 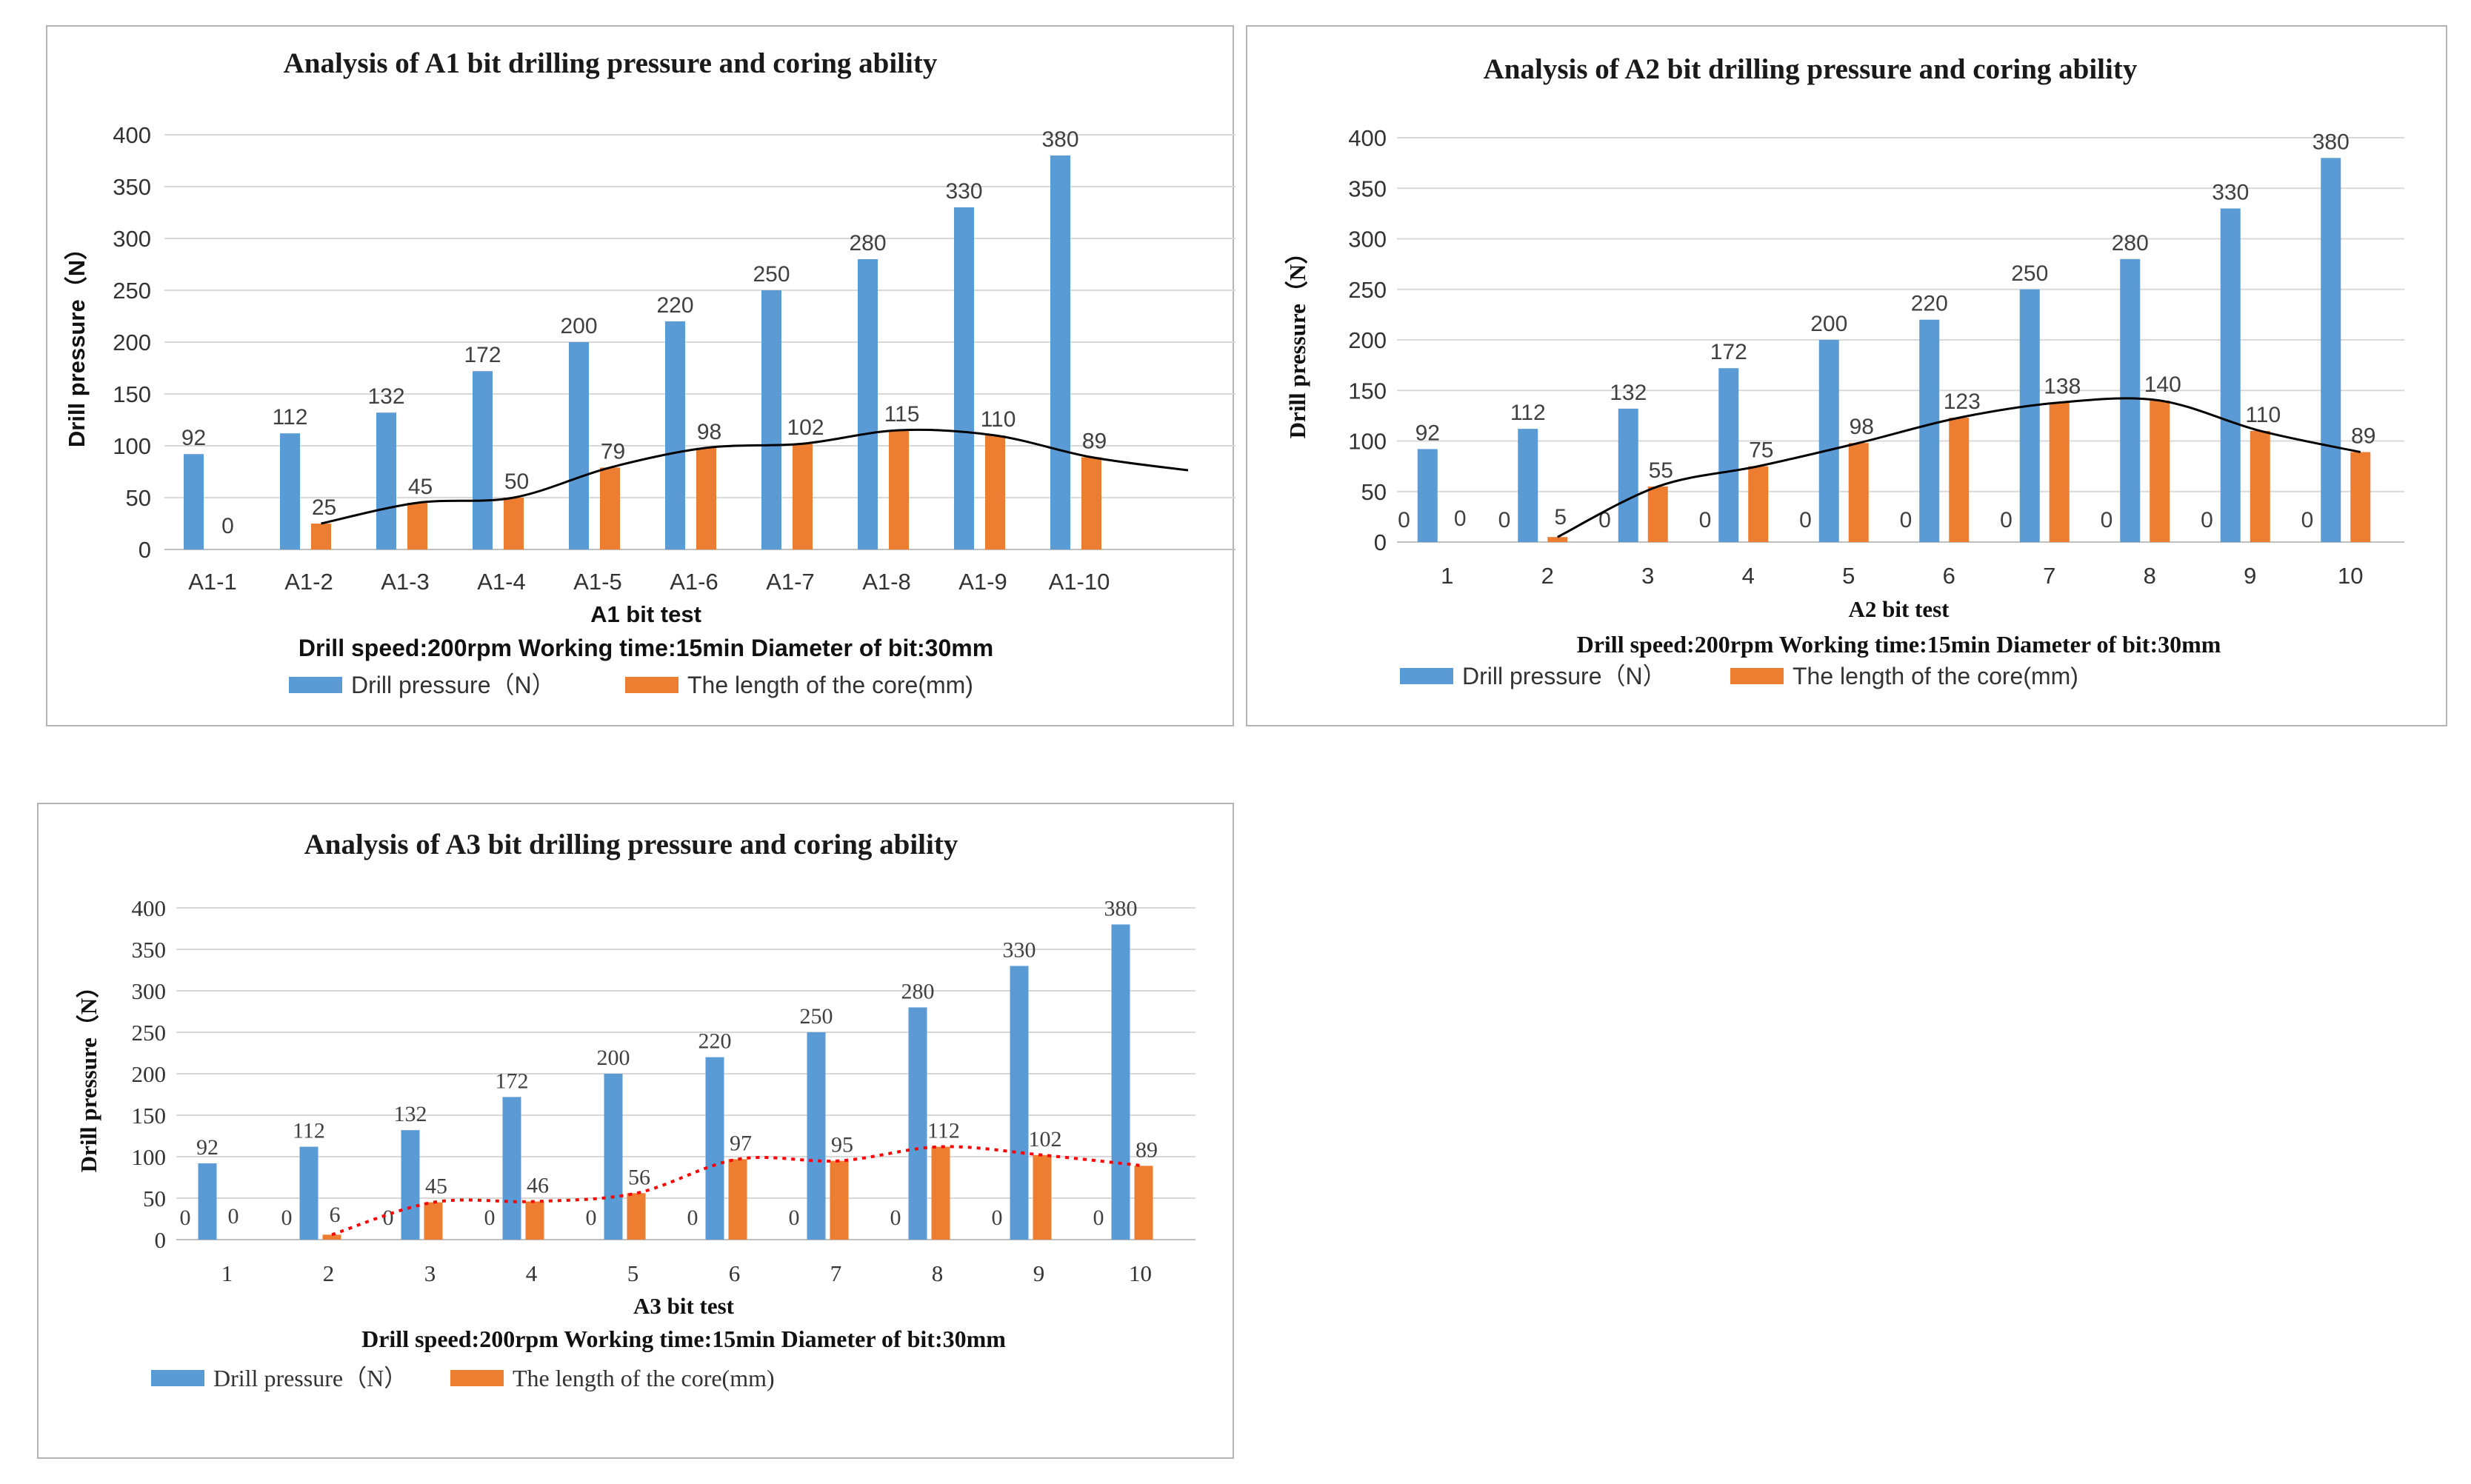 What do you see at coordinates (943, 1131) in the screenshot?
I see `data-label-core-length: 112` at bounding box center [943, 1131].